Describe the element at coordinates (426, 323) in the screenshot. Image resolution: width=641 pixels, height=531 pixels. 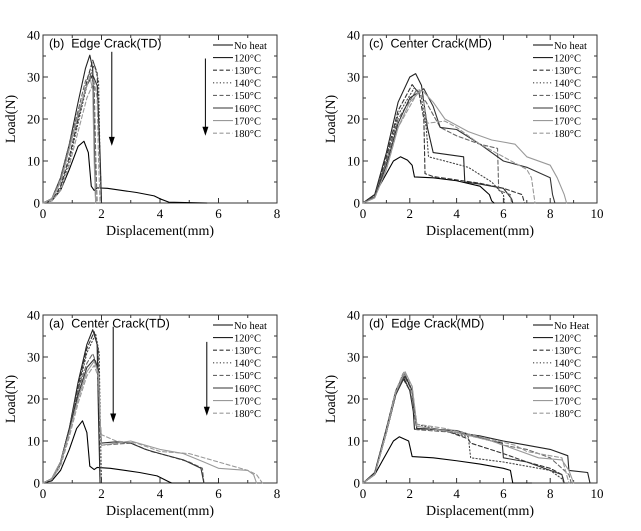
I see `chart-title: (d) Edge Crack(MD)` at that location.